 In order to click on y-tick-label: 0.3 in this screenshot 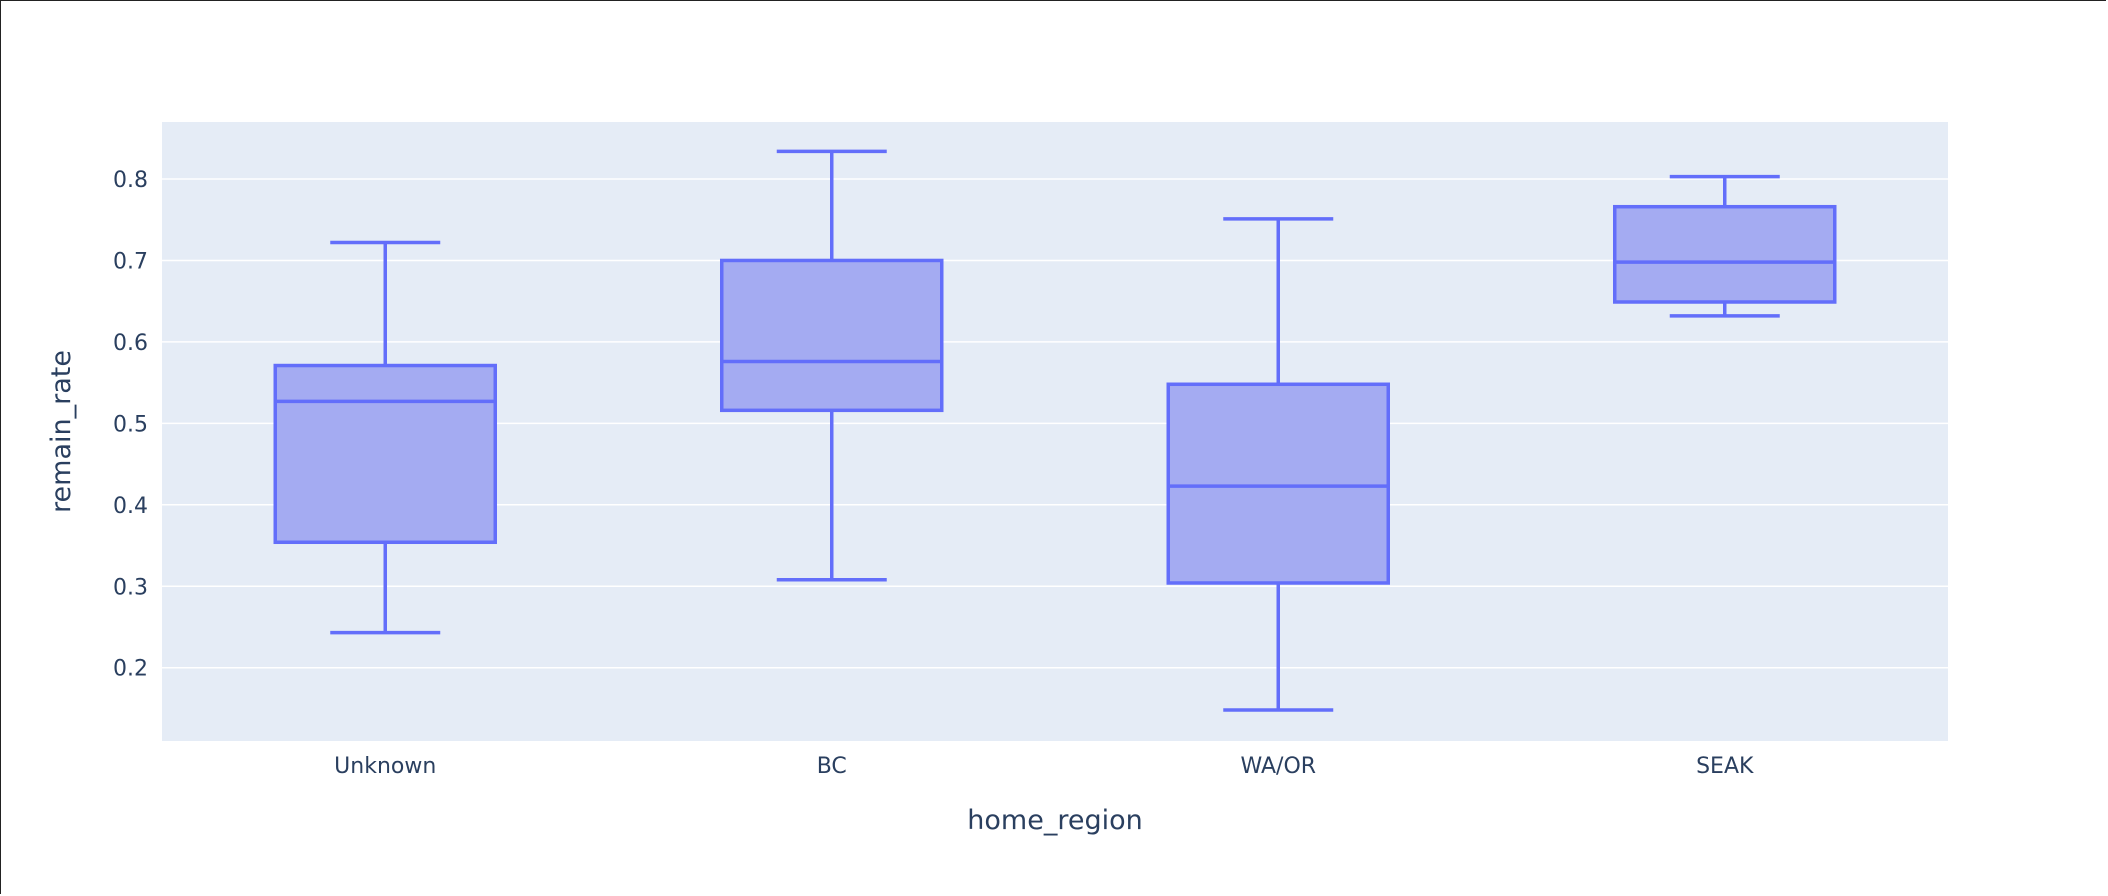, I will do `click(130, 587)`.